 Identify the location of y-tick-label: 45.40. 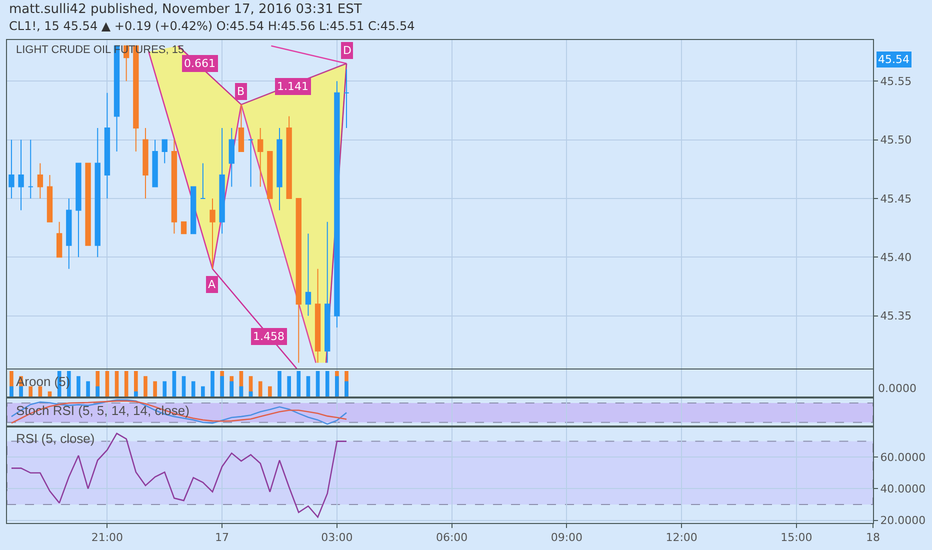
(896, 257).